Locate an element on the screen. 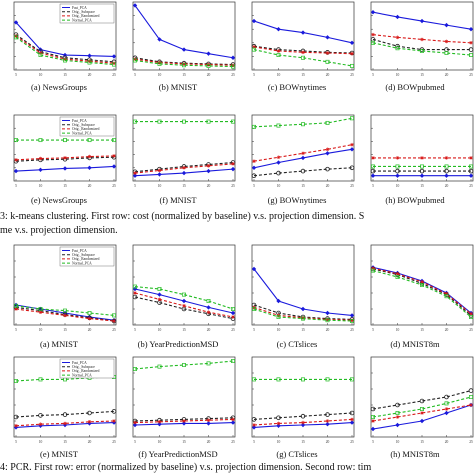 Image resolution: width=474 pixels, height=474 pixels. chart-panel-3d: 5 10 15 20 25 is located at coordinates (422, 39).